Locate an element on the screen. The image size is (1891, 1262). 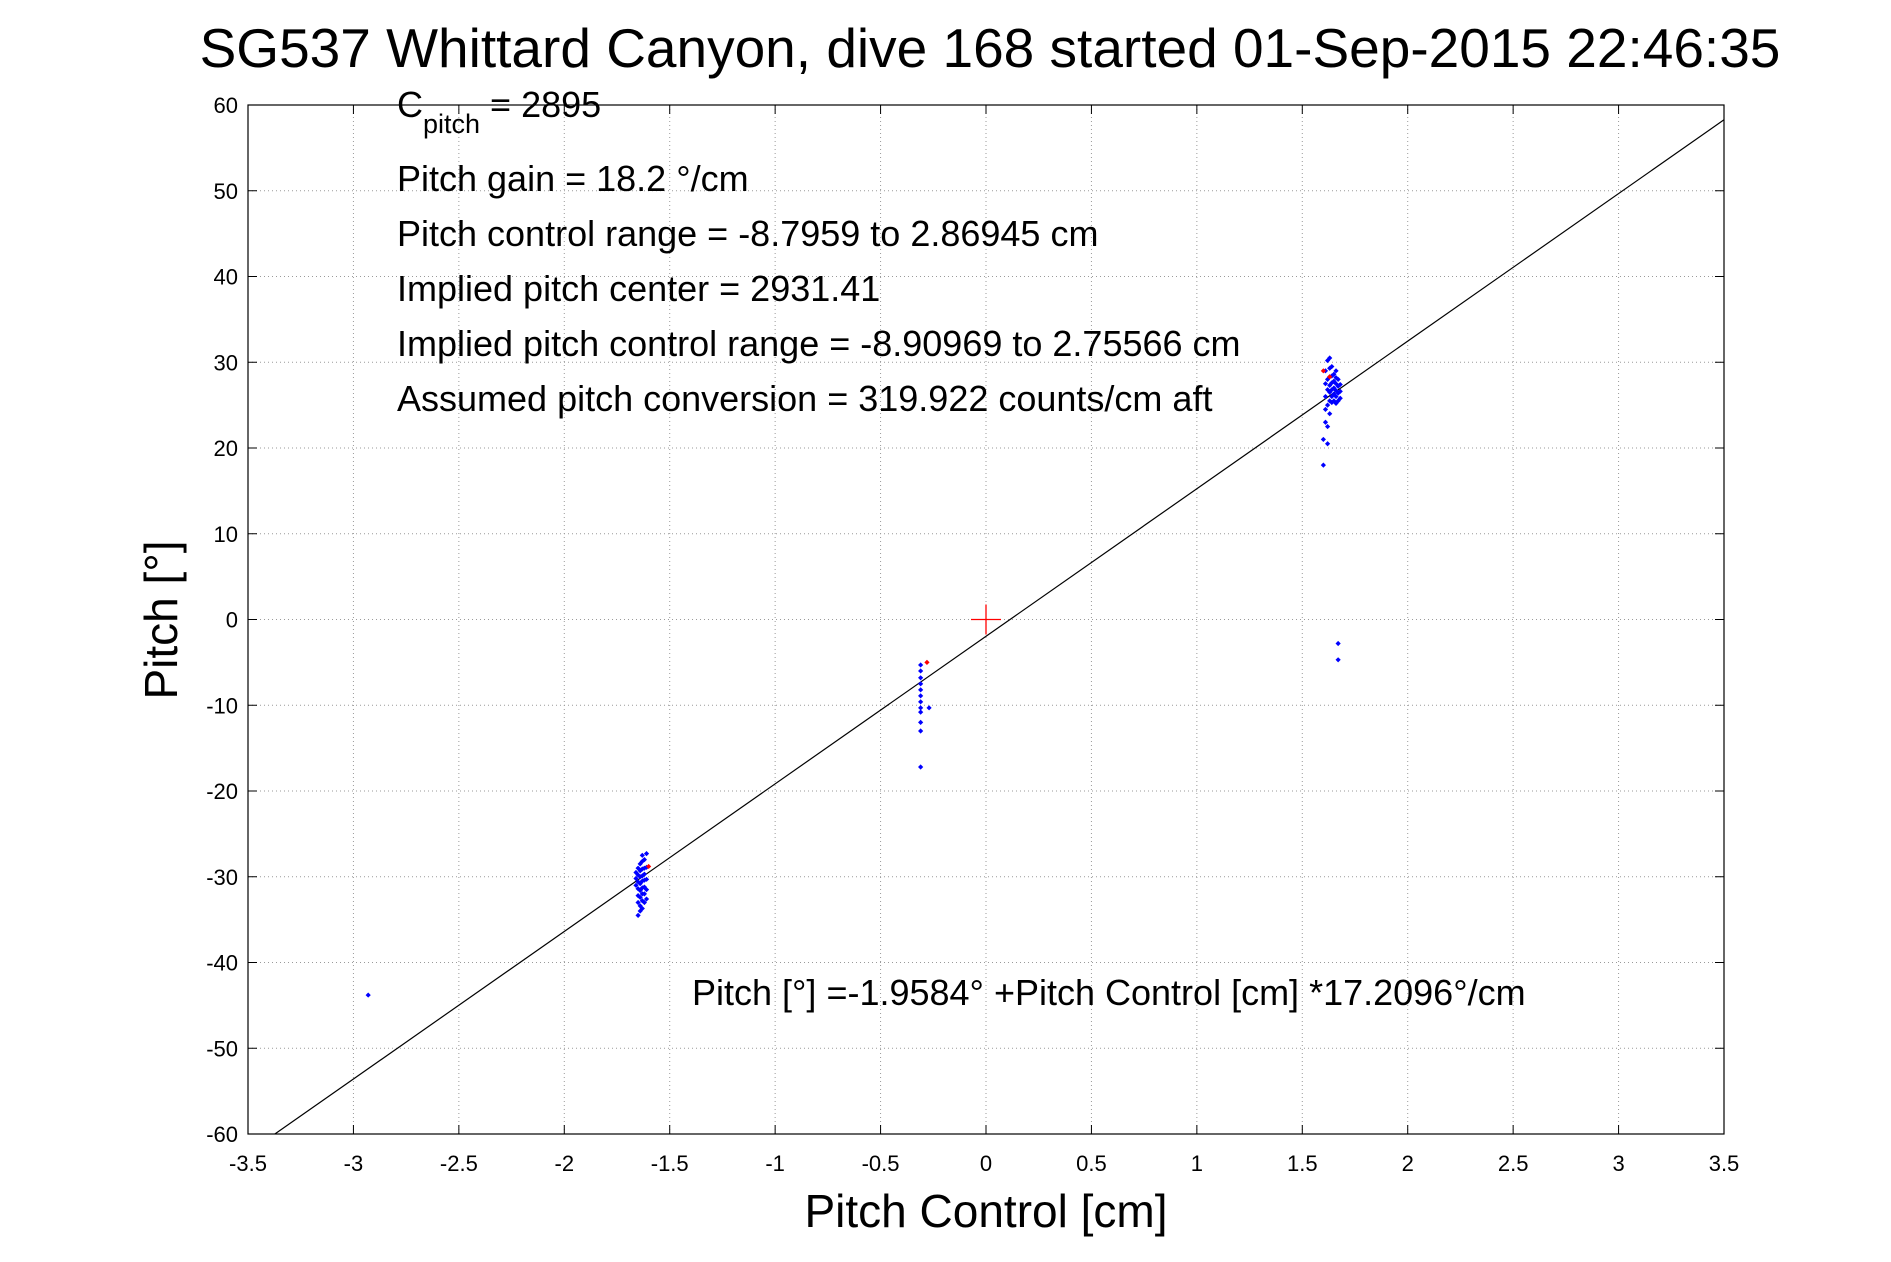
x-tick-label: -1.5 is located at coordinates (670, 1163).